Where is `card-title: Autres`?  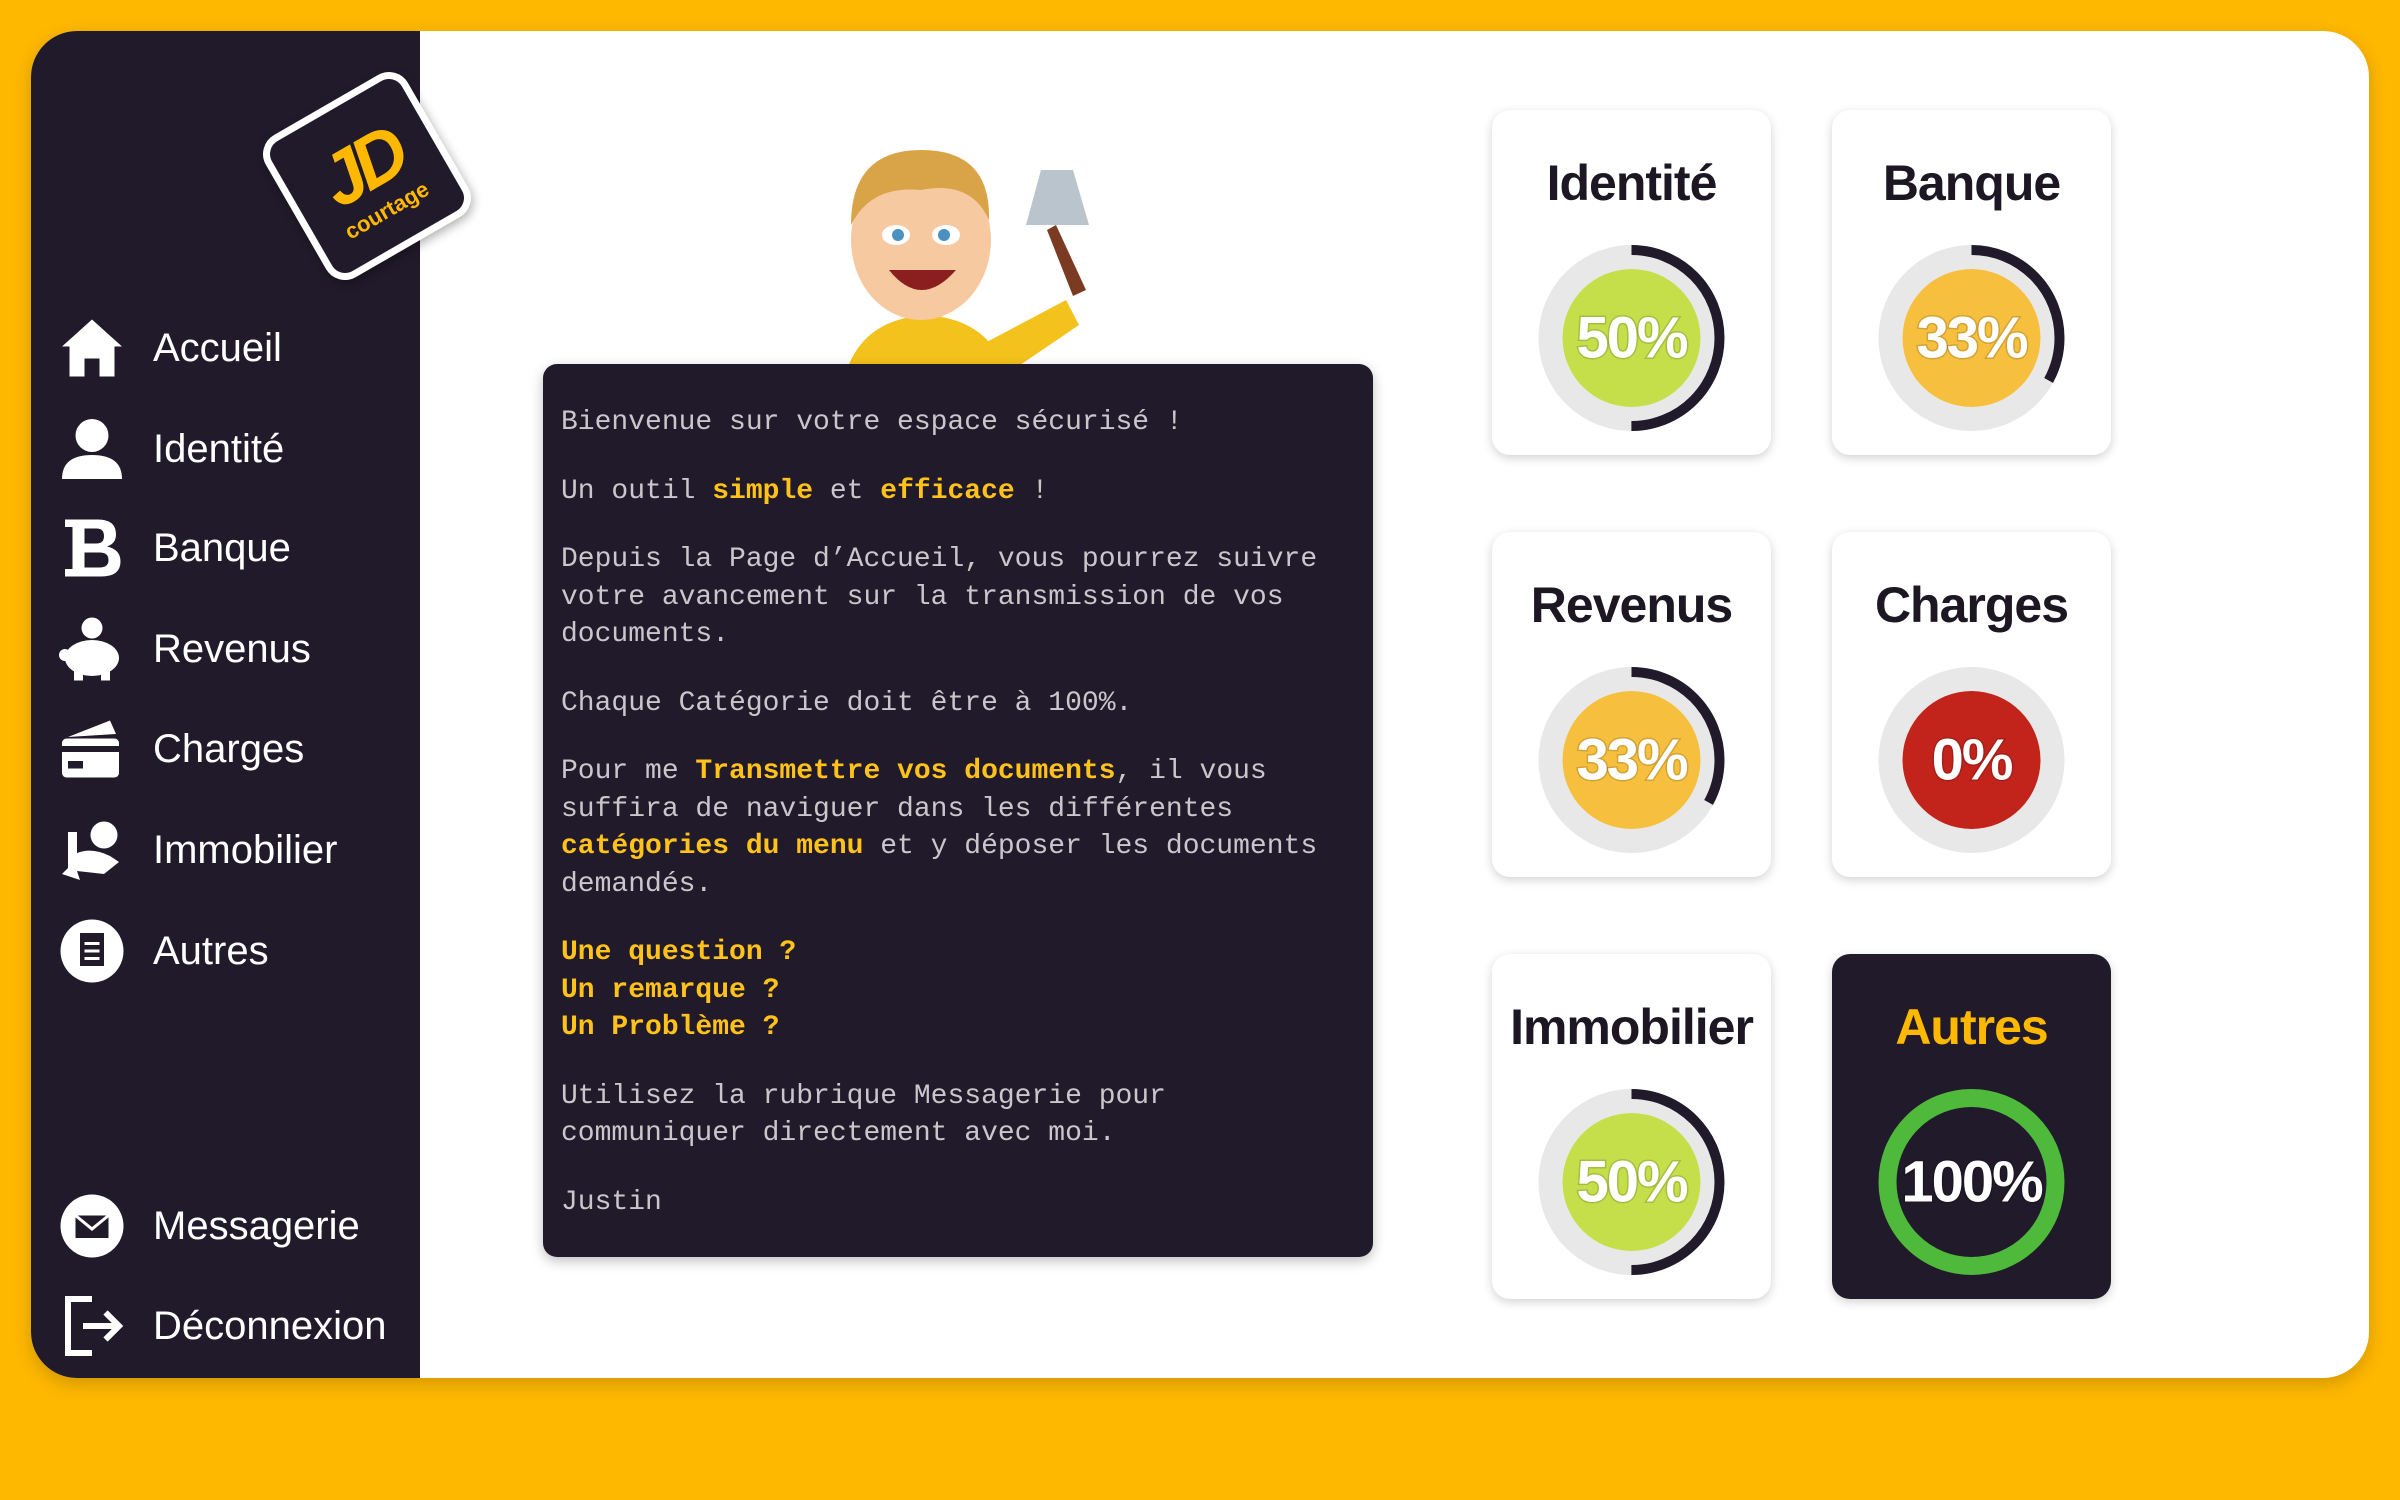 card-title: Autres is located at coordinates (1971, 1027).